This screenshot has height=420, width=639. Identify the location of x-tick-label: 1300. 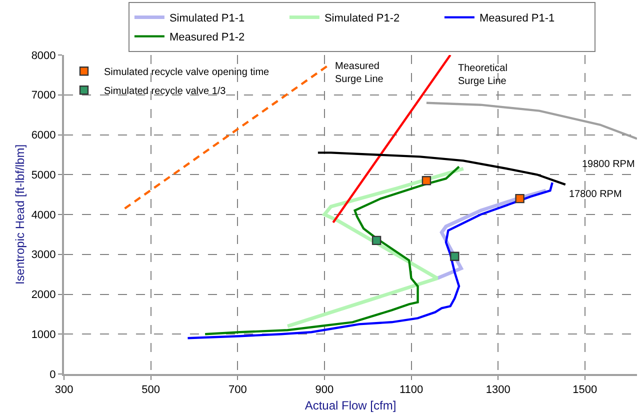
(498, 390).